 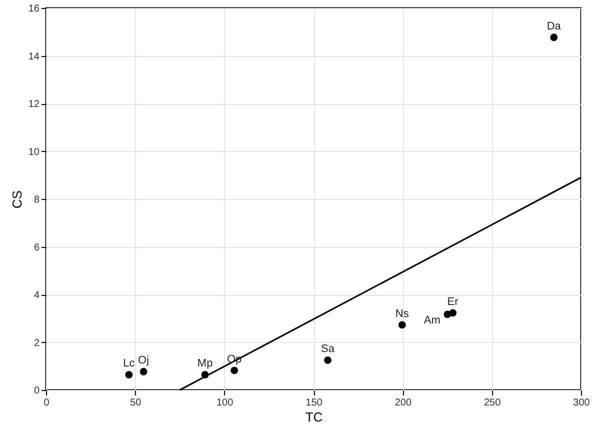 What do you see at coordinates (554, 26) in the screenshot?
I see `annotation: Da` at bounding box center [554, 26].